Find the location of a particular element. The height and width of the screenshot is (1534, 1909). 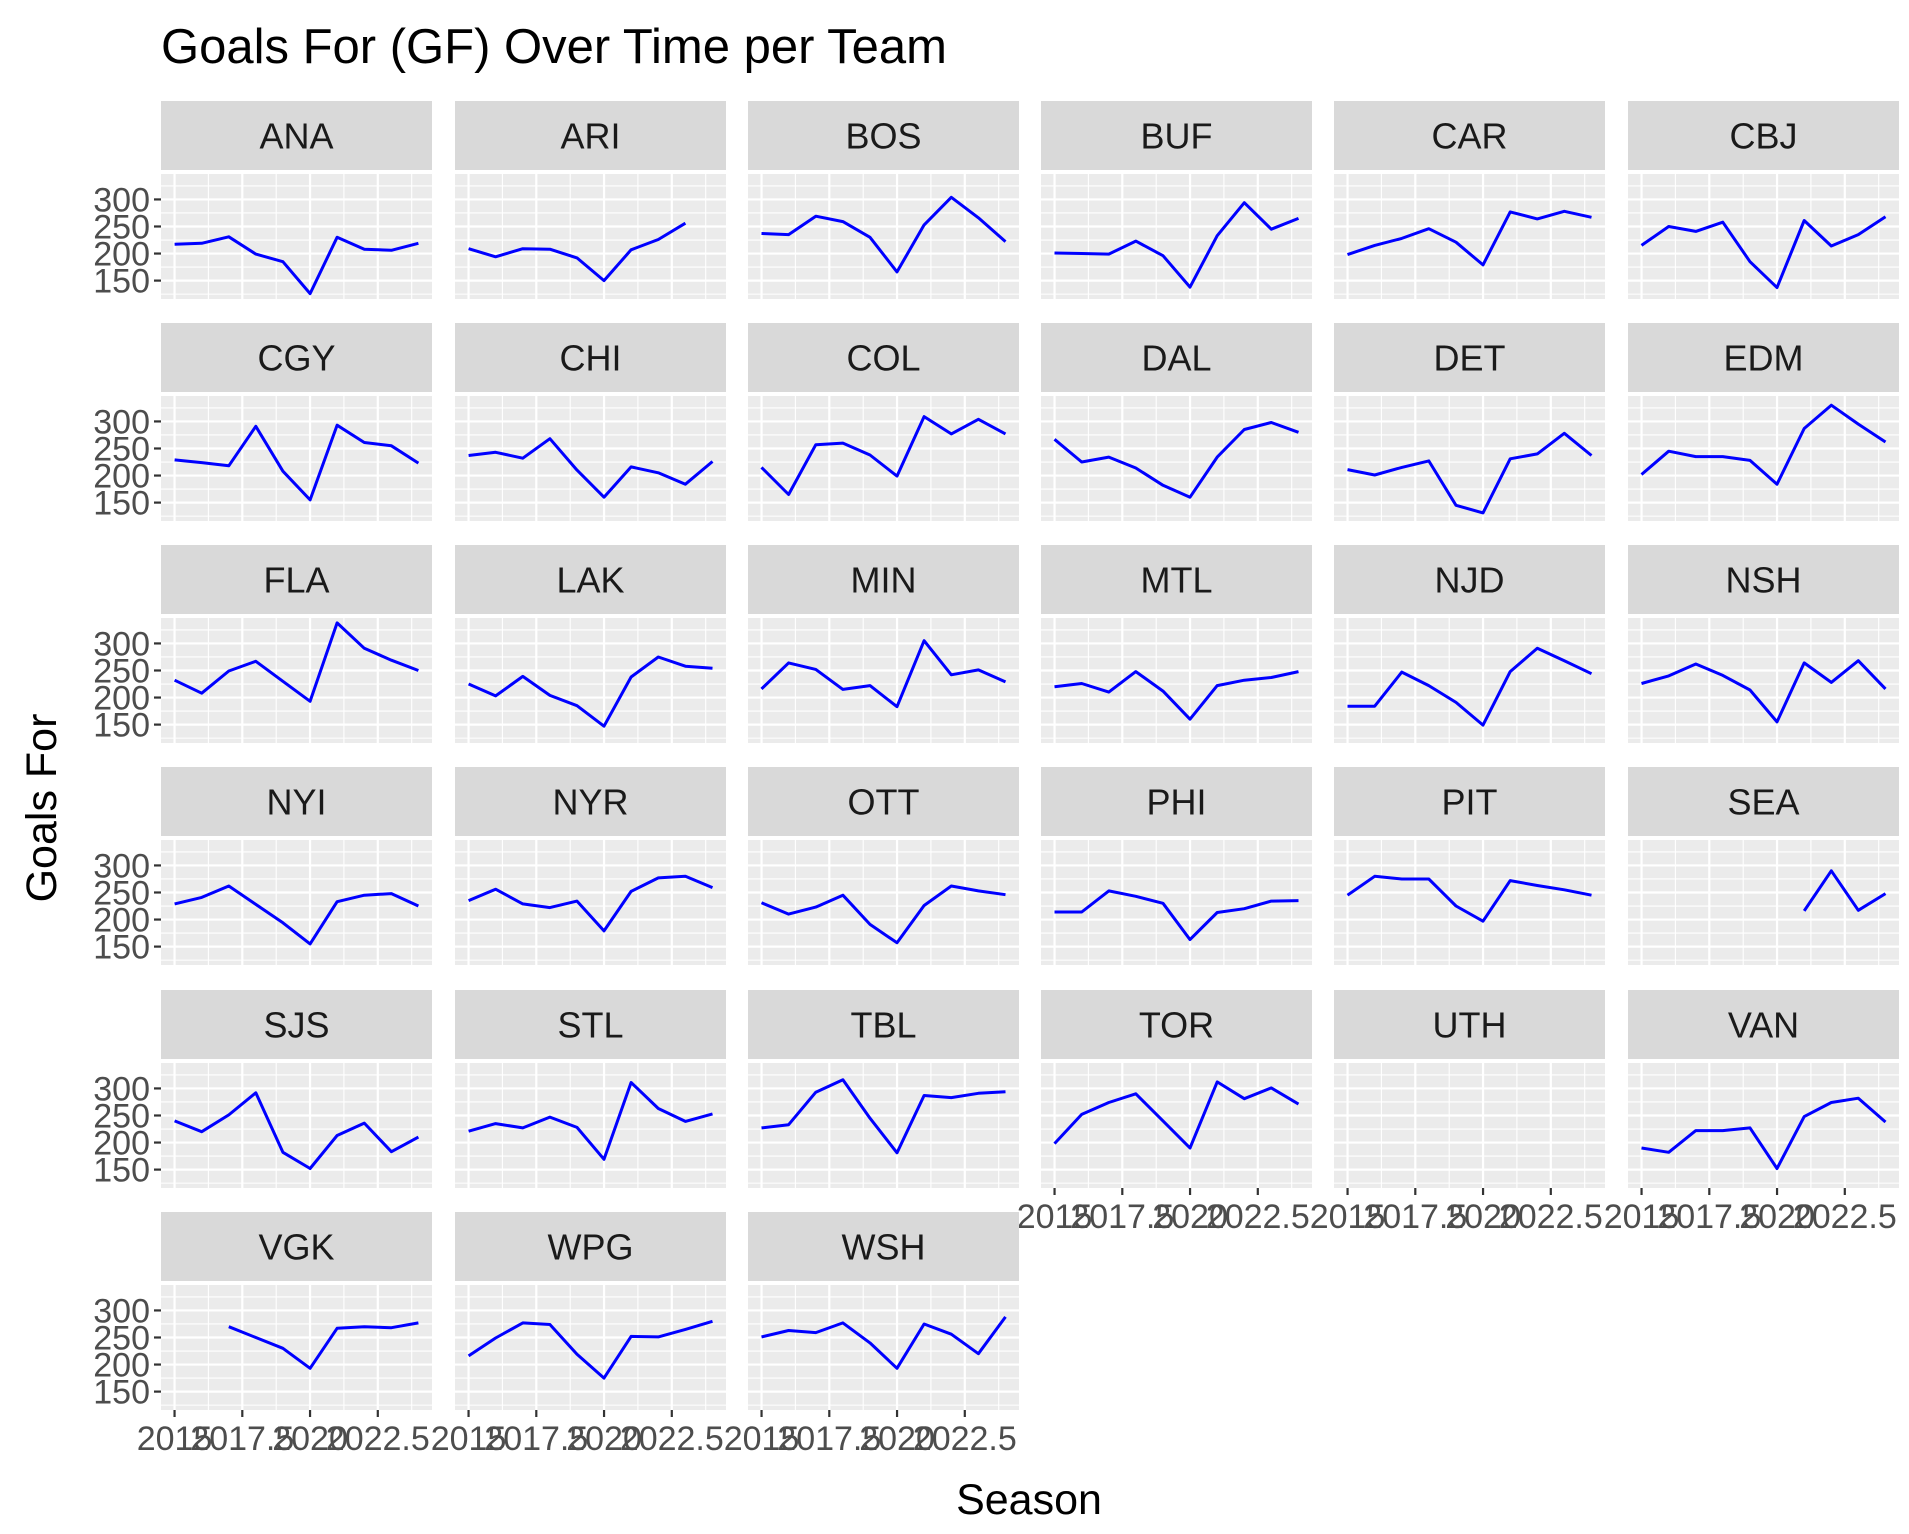

facet-strip-label: CAR is located at coordinates (1469, 136).